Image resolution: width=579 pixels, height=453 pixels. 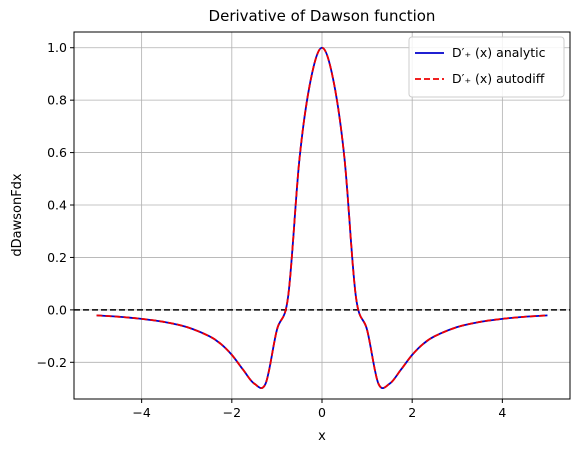 I want to click on y-tick-label: 0.0, so click(x=57, y=309).